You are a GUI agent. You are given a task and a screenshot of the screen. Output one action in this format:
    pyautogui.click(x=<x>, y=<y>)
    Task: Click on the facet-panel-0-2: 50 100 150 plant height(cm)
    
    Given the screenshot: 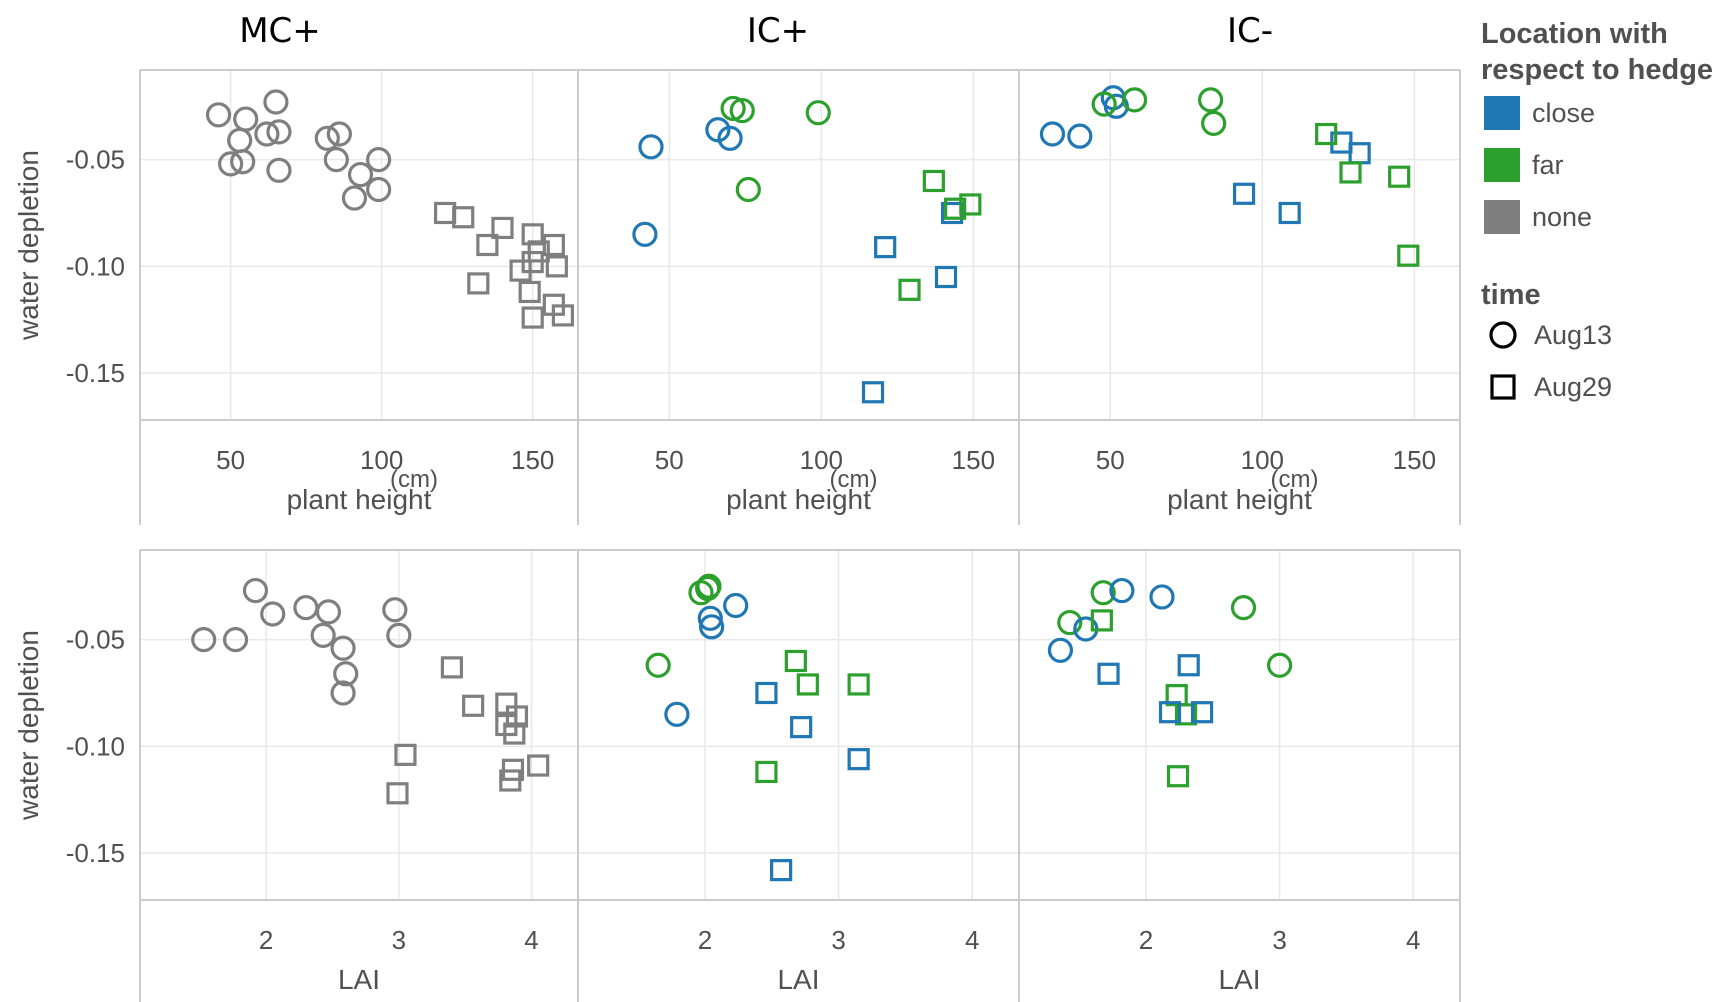 What is the action you would take?
    pyautogui.click(x=1239, y=297)
    